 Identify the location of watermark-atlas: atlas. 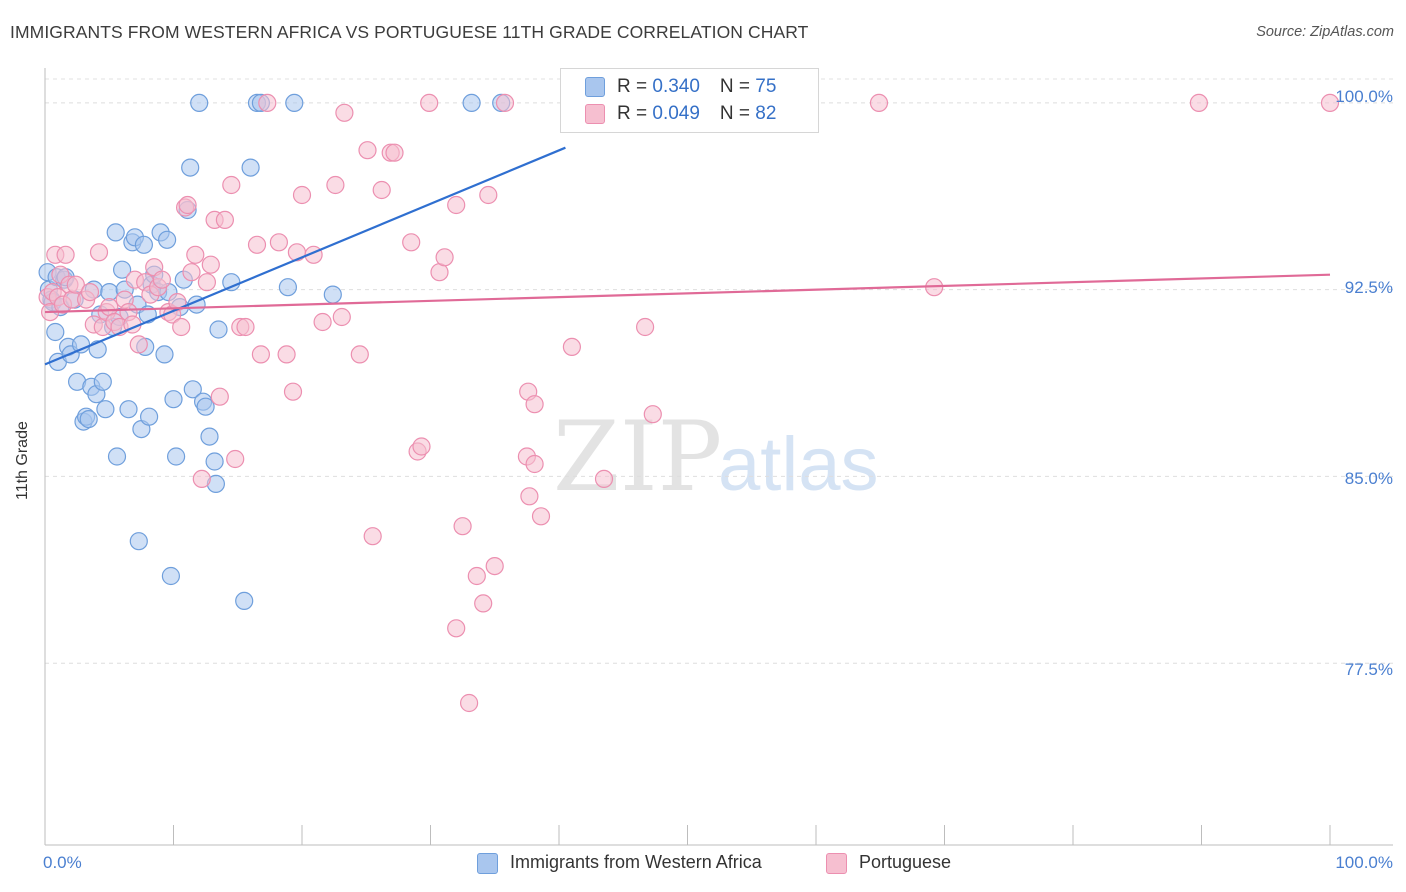
(798, 464).